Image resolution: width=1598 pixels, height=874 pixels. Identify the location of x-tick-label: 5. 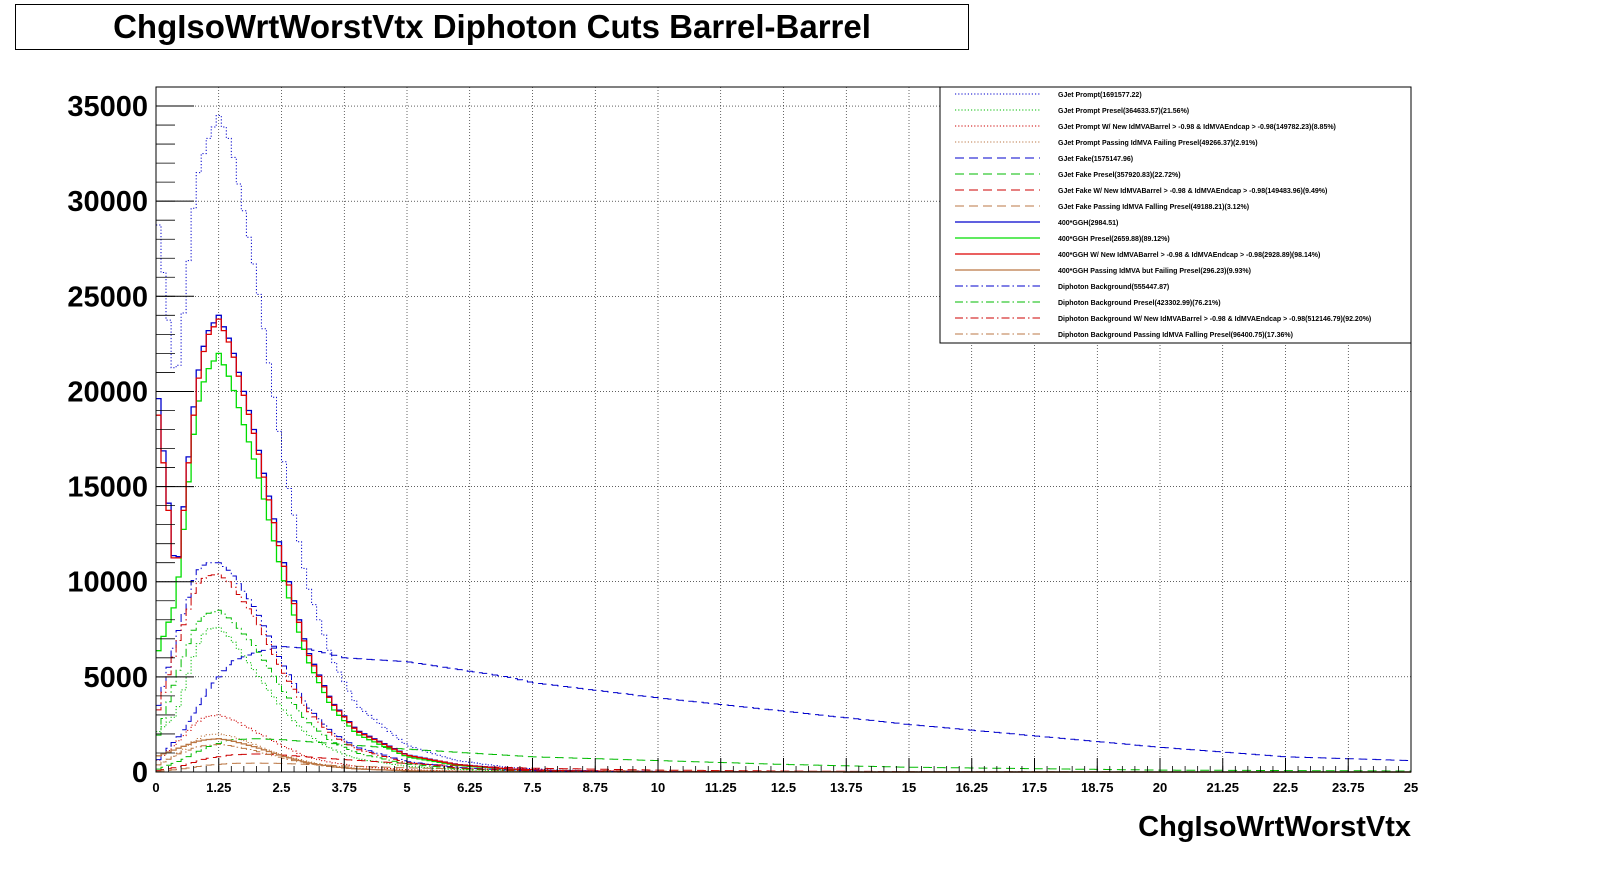
(406, 787).